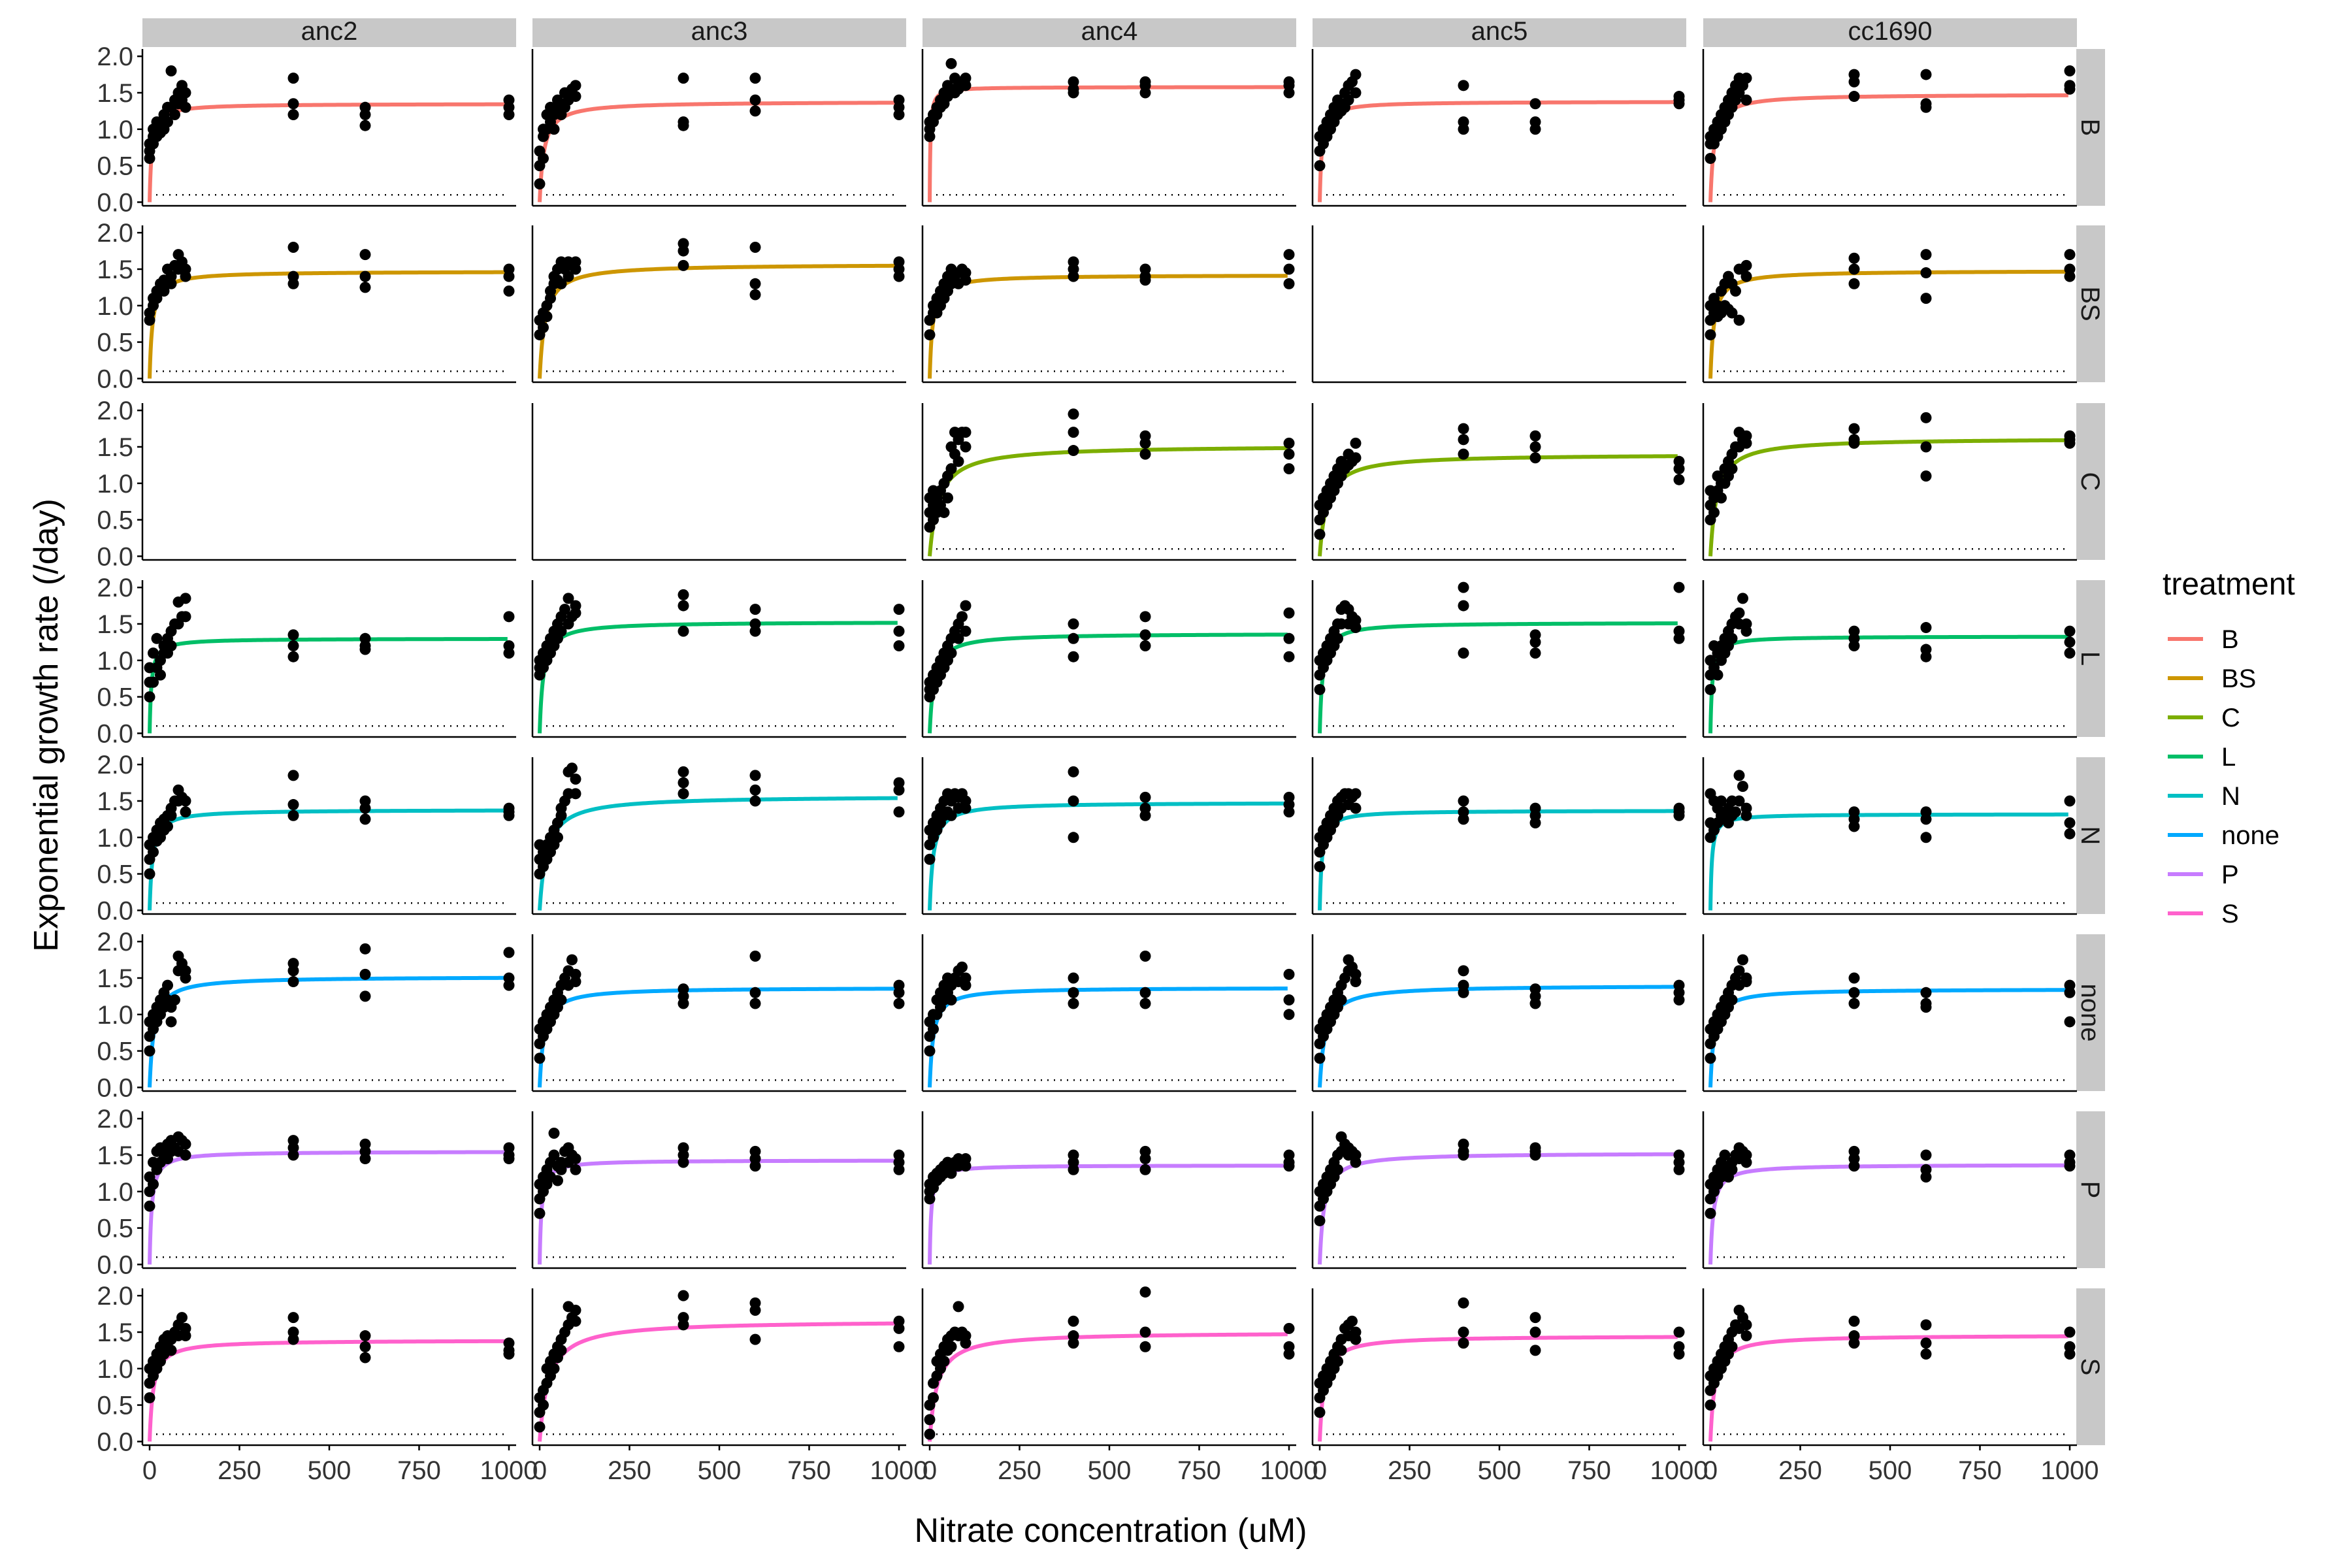  Describe the element at coordinates (1108, 326) in the screenshot. I see `fit-curve-BS` at that location.